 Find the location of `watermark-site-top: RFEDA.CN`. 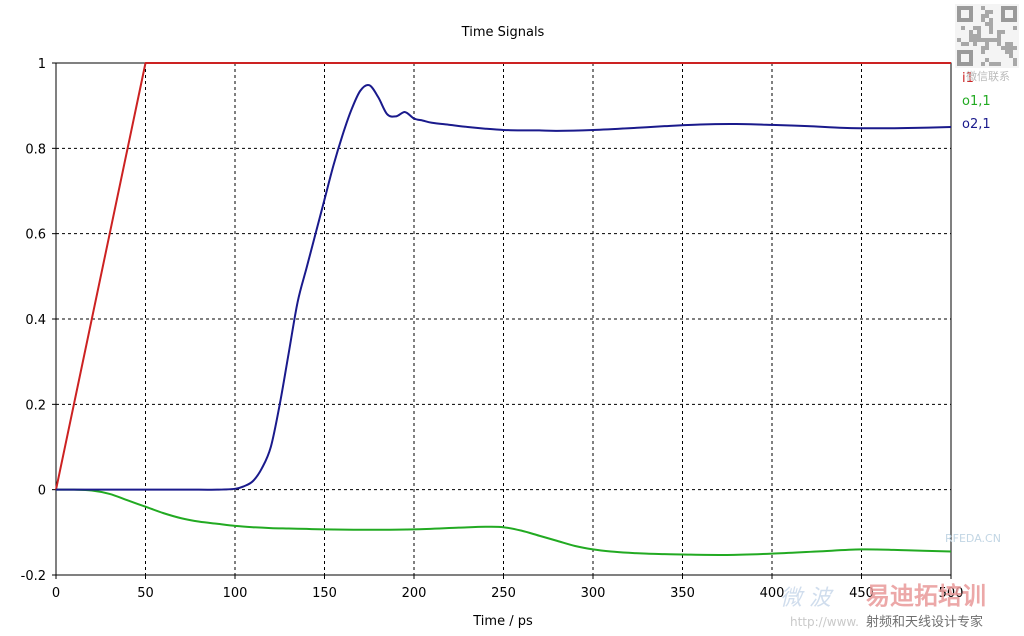

watermark-site-top: RFEDA.CN is located at coordinates (973, 538).